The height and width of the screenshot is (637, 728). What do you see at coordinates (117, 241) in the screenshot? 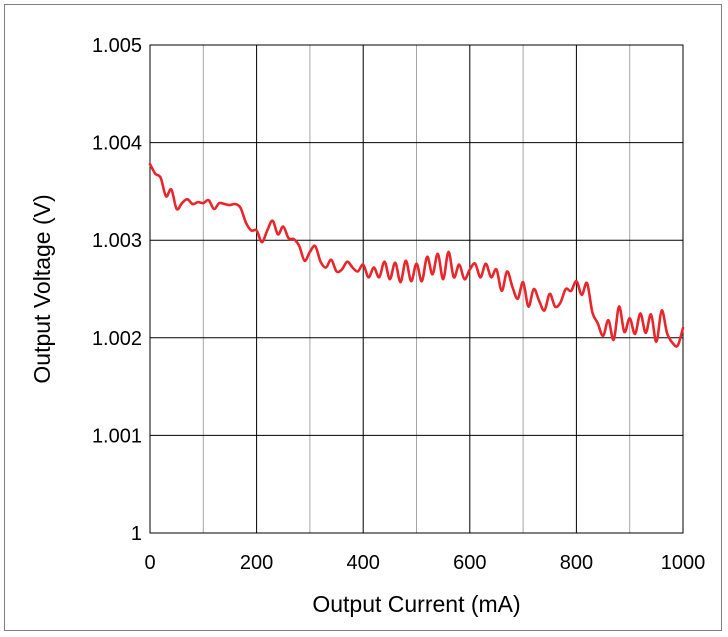
I see `y-tick-label: 1.003` at bounding box center [117, 241].